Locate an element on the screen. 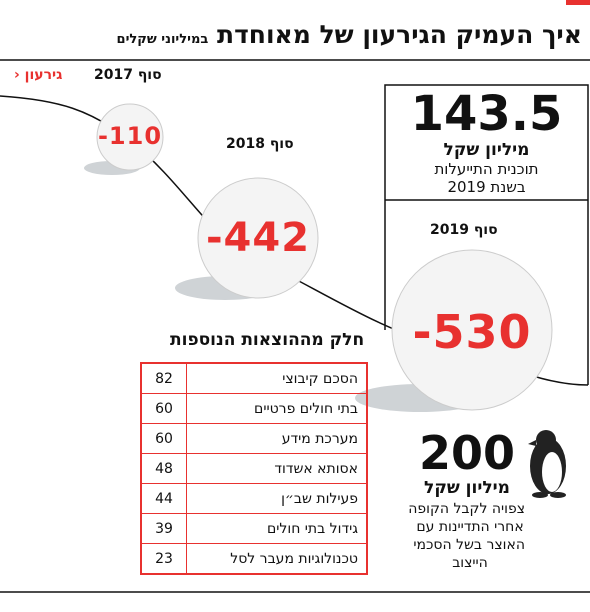  table-row: בתי חולים פרטיים 60 is located at coordinates (254, 408).